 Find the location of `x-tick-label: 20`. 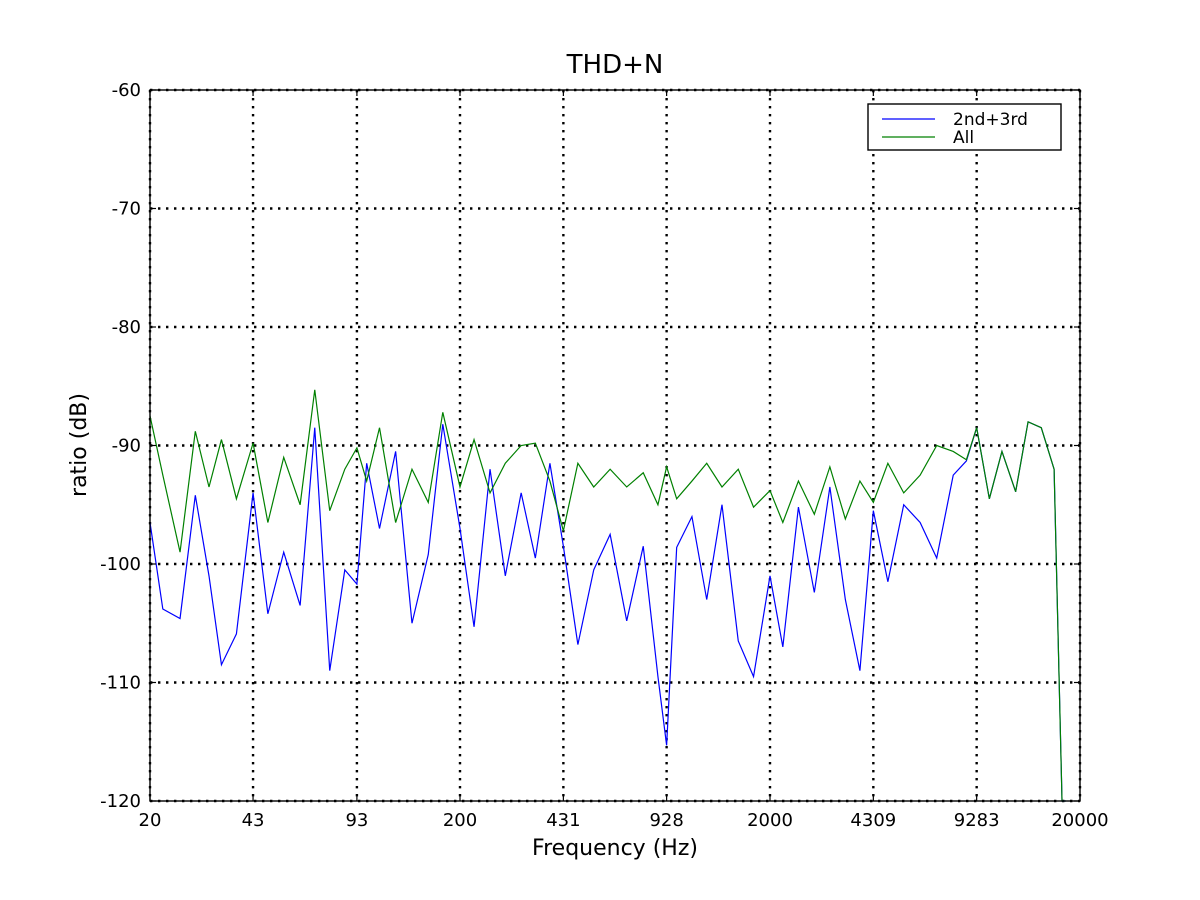

x-tick-label: 20 is located at coordinates (150, 820).